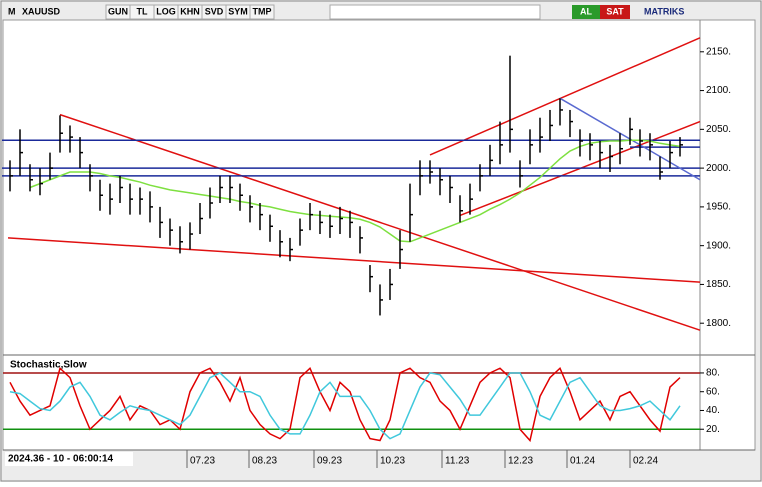 The width and height of the screenshot is (762, 487). What do you see at coordinates (142, 11) in the screenshot?
I see `toolbar-button-label: TL` at bounding box center [142, 11].